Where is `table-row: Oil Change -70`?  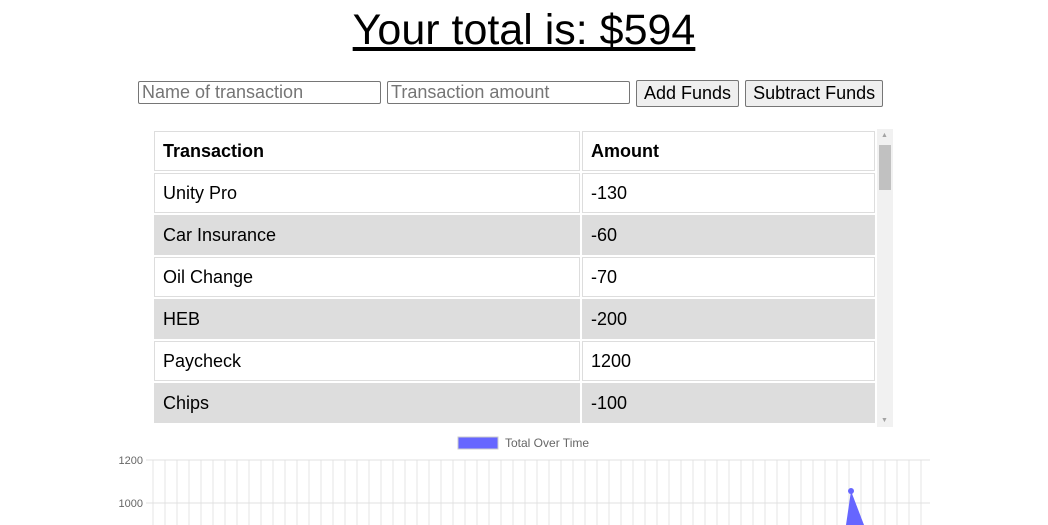
table-row: Oil Change -70 is located at coordinates (514, 277).